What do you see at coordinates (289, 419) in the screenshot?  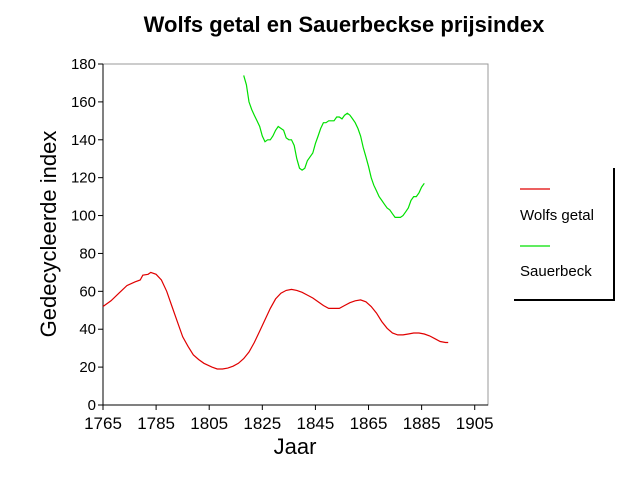 I see `x-axis-ticks: 1765 1785 1805 1825 1845 1865 1885 1905` at bounding box center [289, 419].